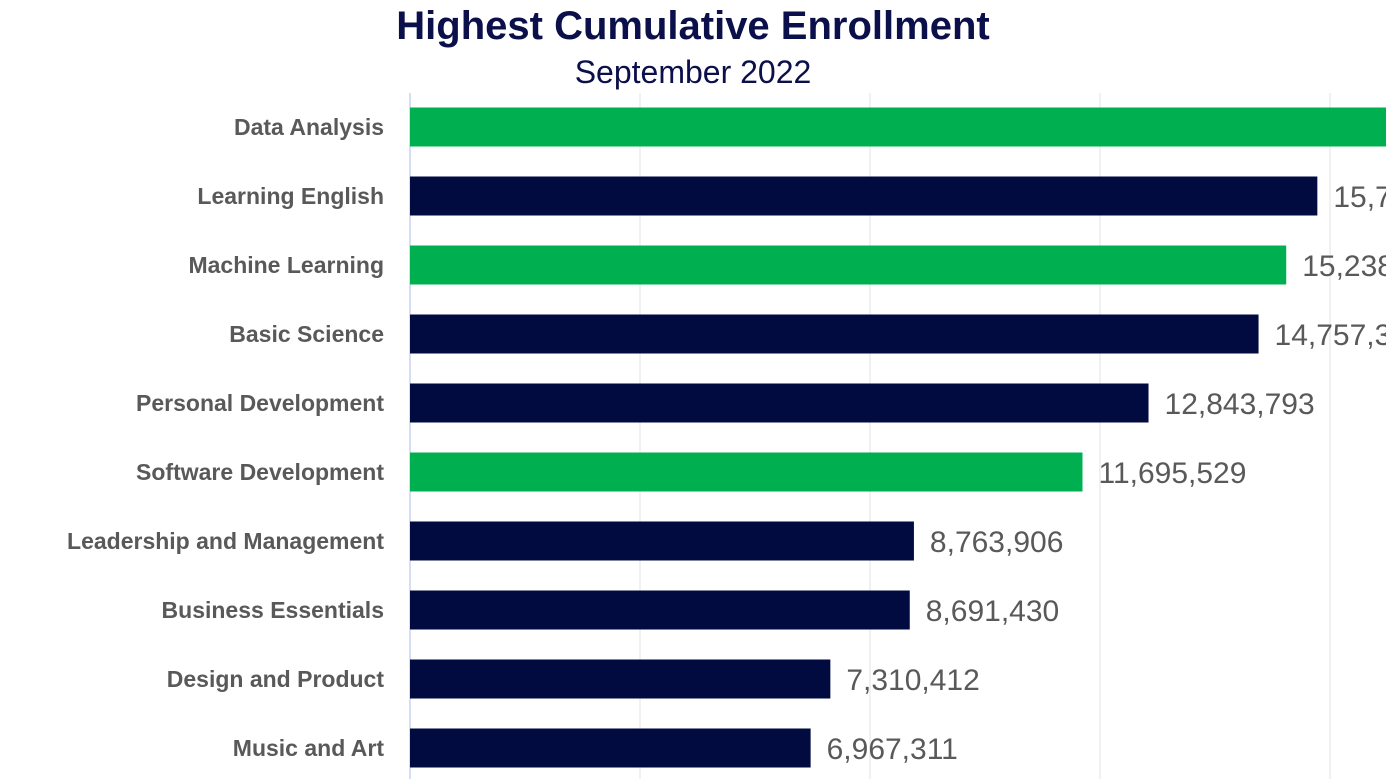 This screenshot has height=779, width=1386. What do you see at coordinates (306, 334) in the screenshot?
I see `category-label: Basic Science` at bounding box center [306, 334].